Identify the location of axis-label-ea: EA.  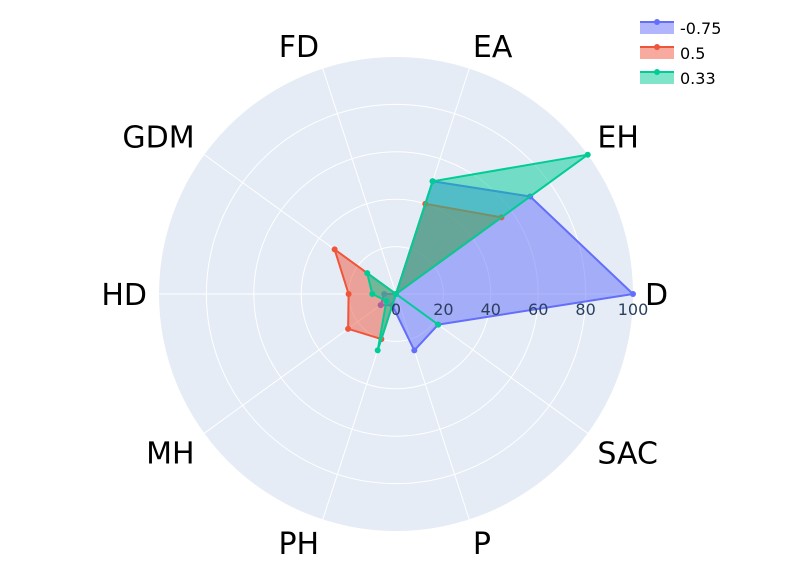
(493, 47).